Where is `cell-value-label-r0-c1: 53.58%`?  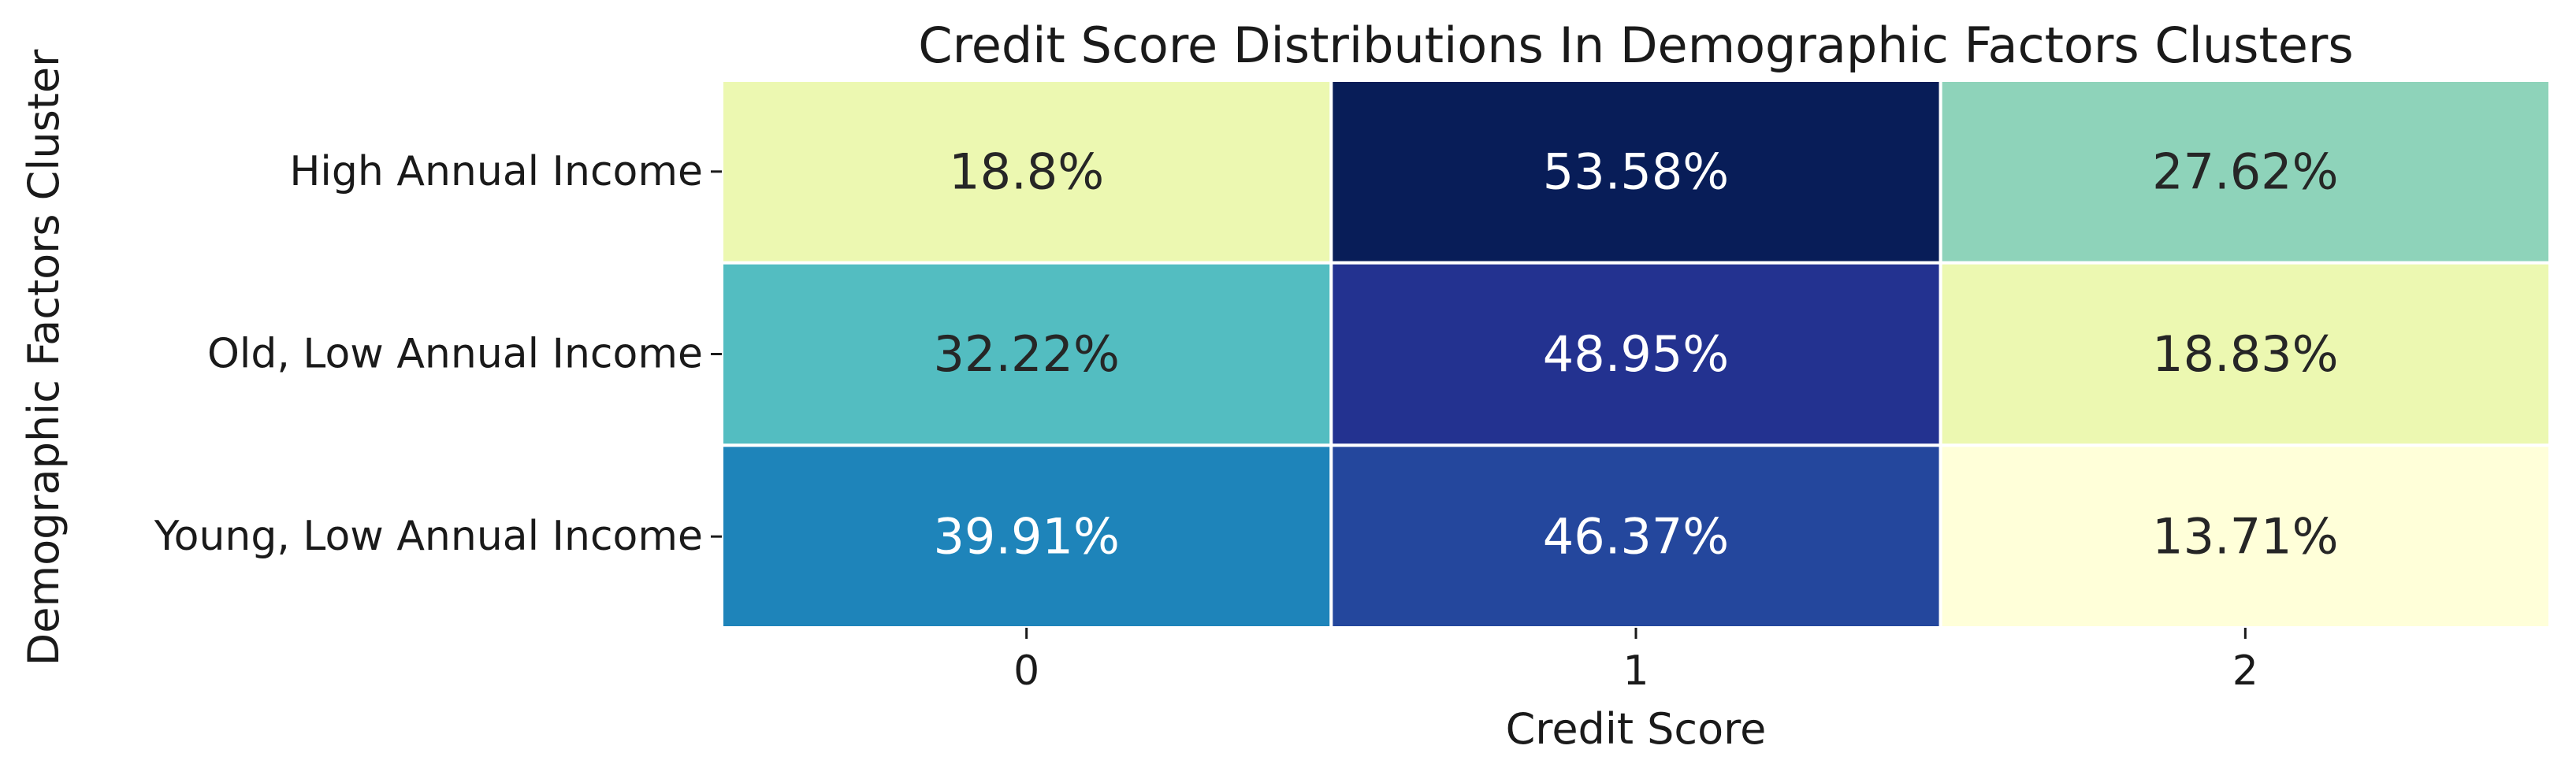 cell-value-label-r0-c1: 53.58% is located at coordinates (1636, 171).